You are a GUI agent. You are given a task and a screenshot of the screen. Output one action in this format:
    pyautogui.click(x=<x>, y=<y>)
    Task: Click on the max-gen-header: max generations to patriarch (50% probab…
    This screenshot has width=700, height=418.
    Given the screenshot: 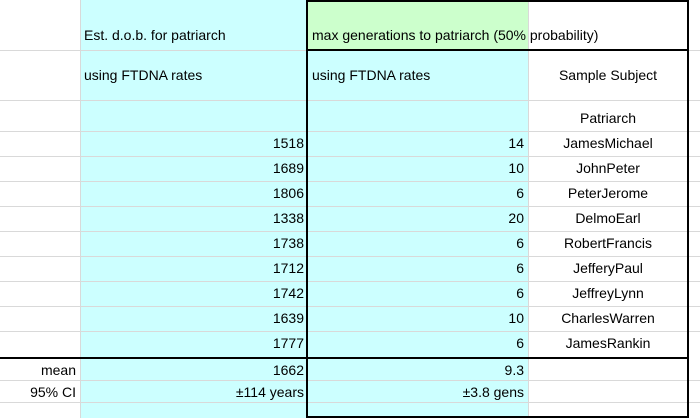 What is the action you would take?
    pyautogui.click(x=455, y=35)
    